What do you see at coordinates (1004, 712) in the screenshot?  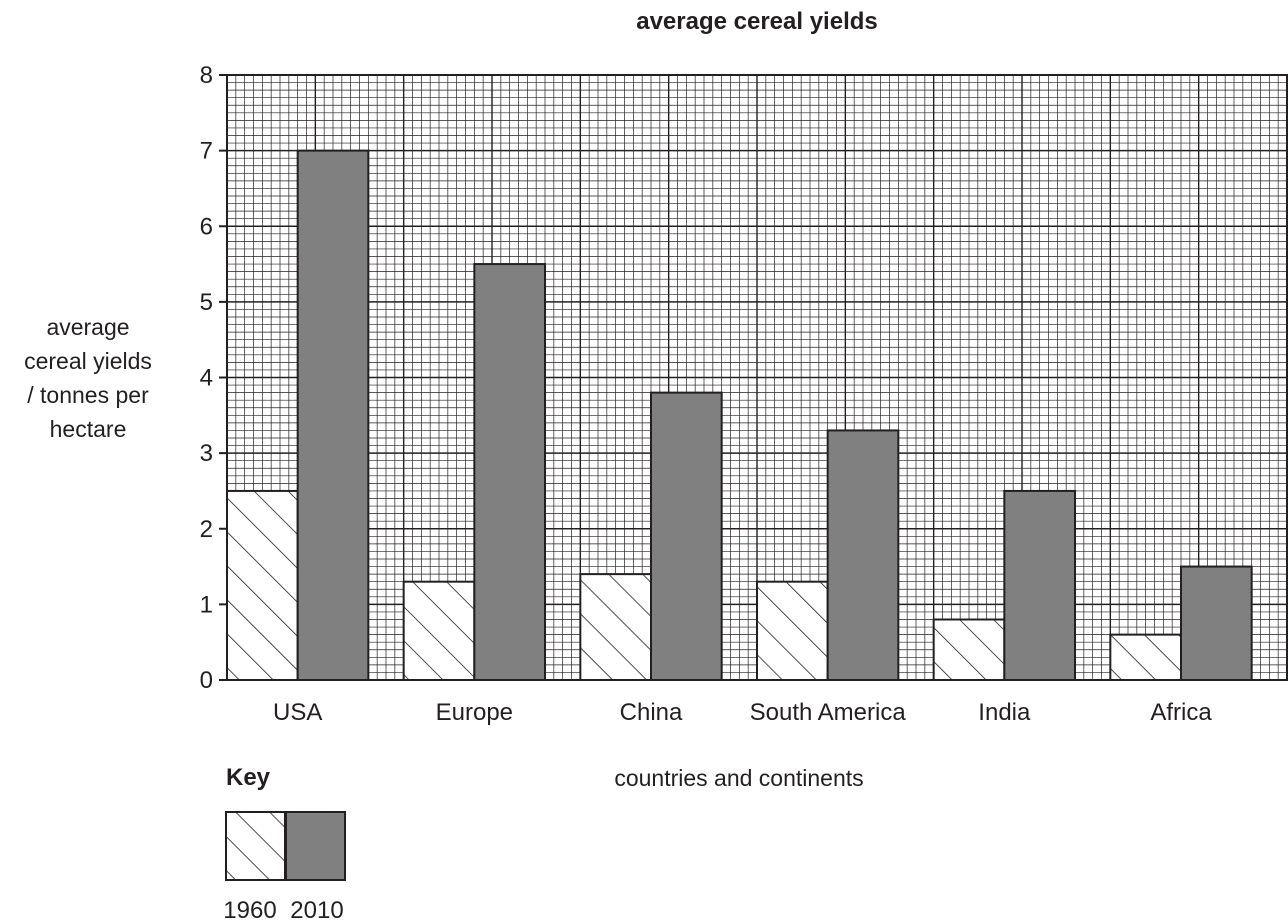 I see `x-tick-label: India` at bounding box center [1004, 712].